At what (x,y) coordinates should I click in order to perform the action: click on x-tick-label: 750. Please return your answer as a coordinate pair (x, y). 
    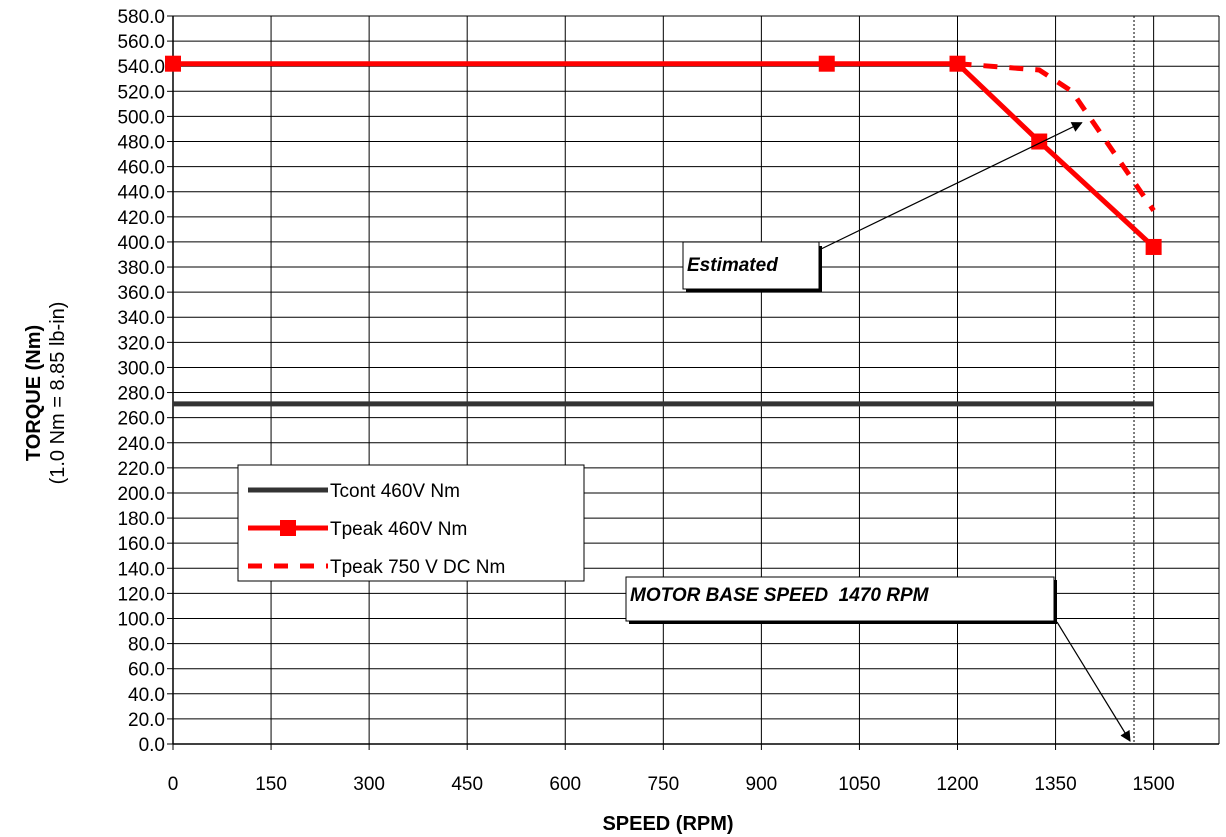
    Looking at the image, I should click on (663, 784).